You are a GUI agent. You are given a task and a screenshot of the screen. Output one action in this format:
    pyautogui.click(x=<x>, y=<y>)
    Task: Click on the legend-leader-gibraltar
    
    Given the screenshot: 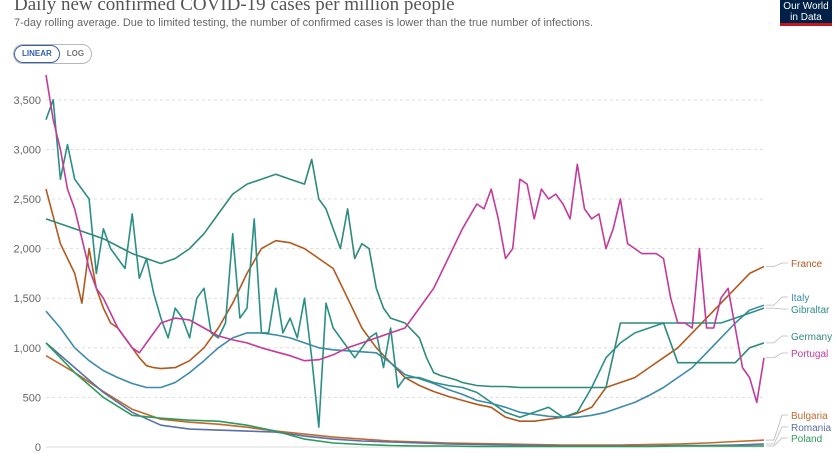 What is the action you would take?
    pyautogui.click(x=777, y=308)
    